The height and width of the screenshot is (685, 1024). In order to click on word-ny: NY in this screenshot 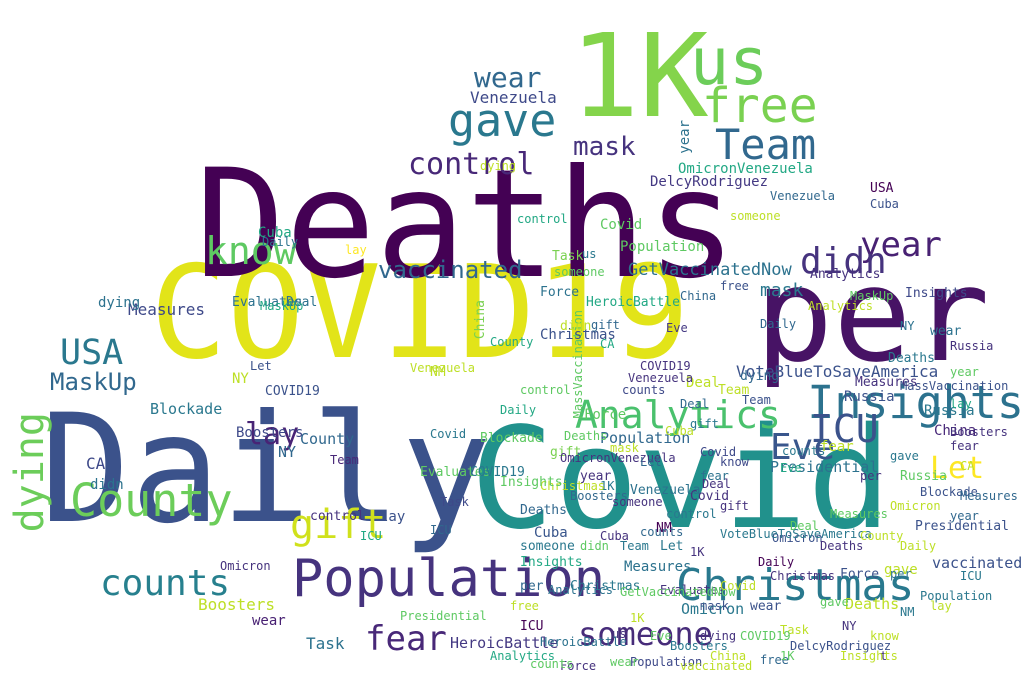, I will do `click(240, 379)`.